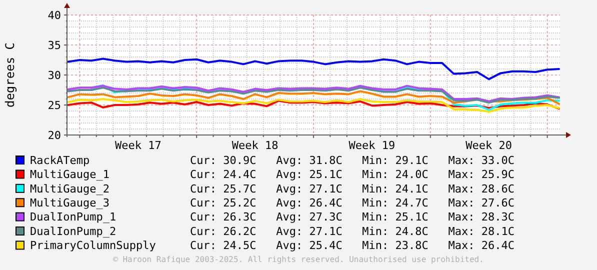 This screenshot has width=597, height=270. Describe the element at coordinates (54, 45) in the screenshot. I see `y-tick-label: 35` at that location.